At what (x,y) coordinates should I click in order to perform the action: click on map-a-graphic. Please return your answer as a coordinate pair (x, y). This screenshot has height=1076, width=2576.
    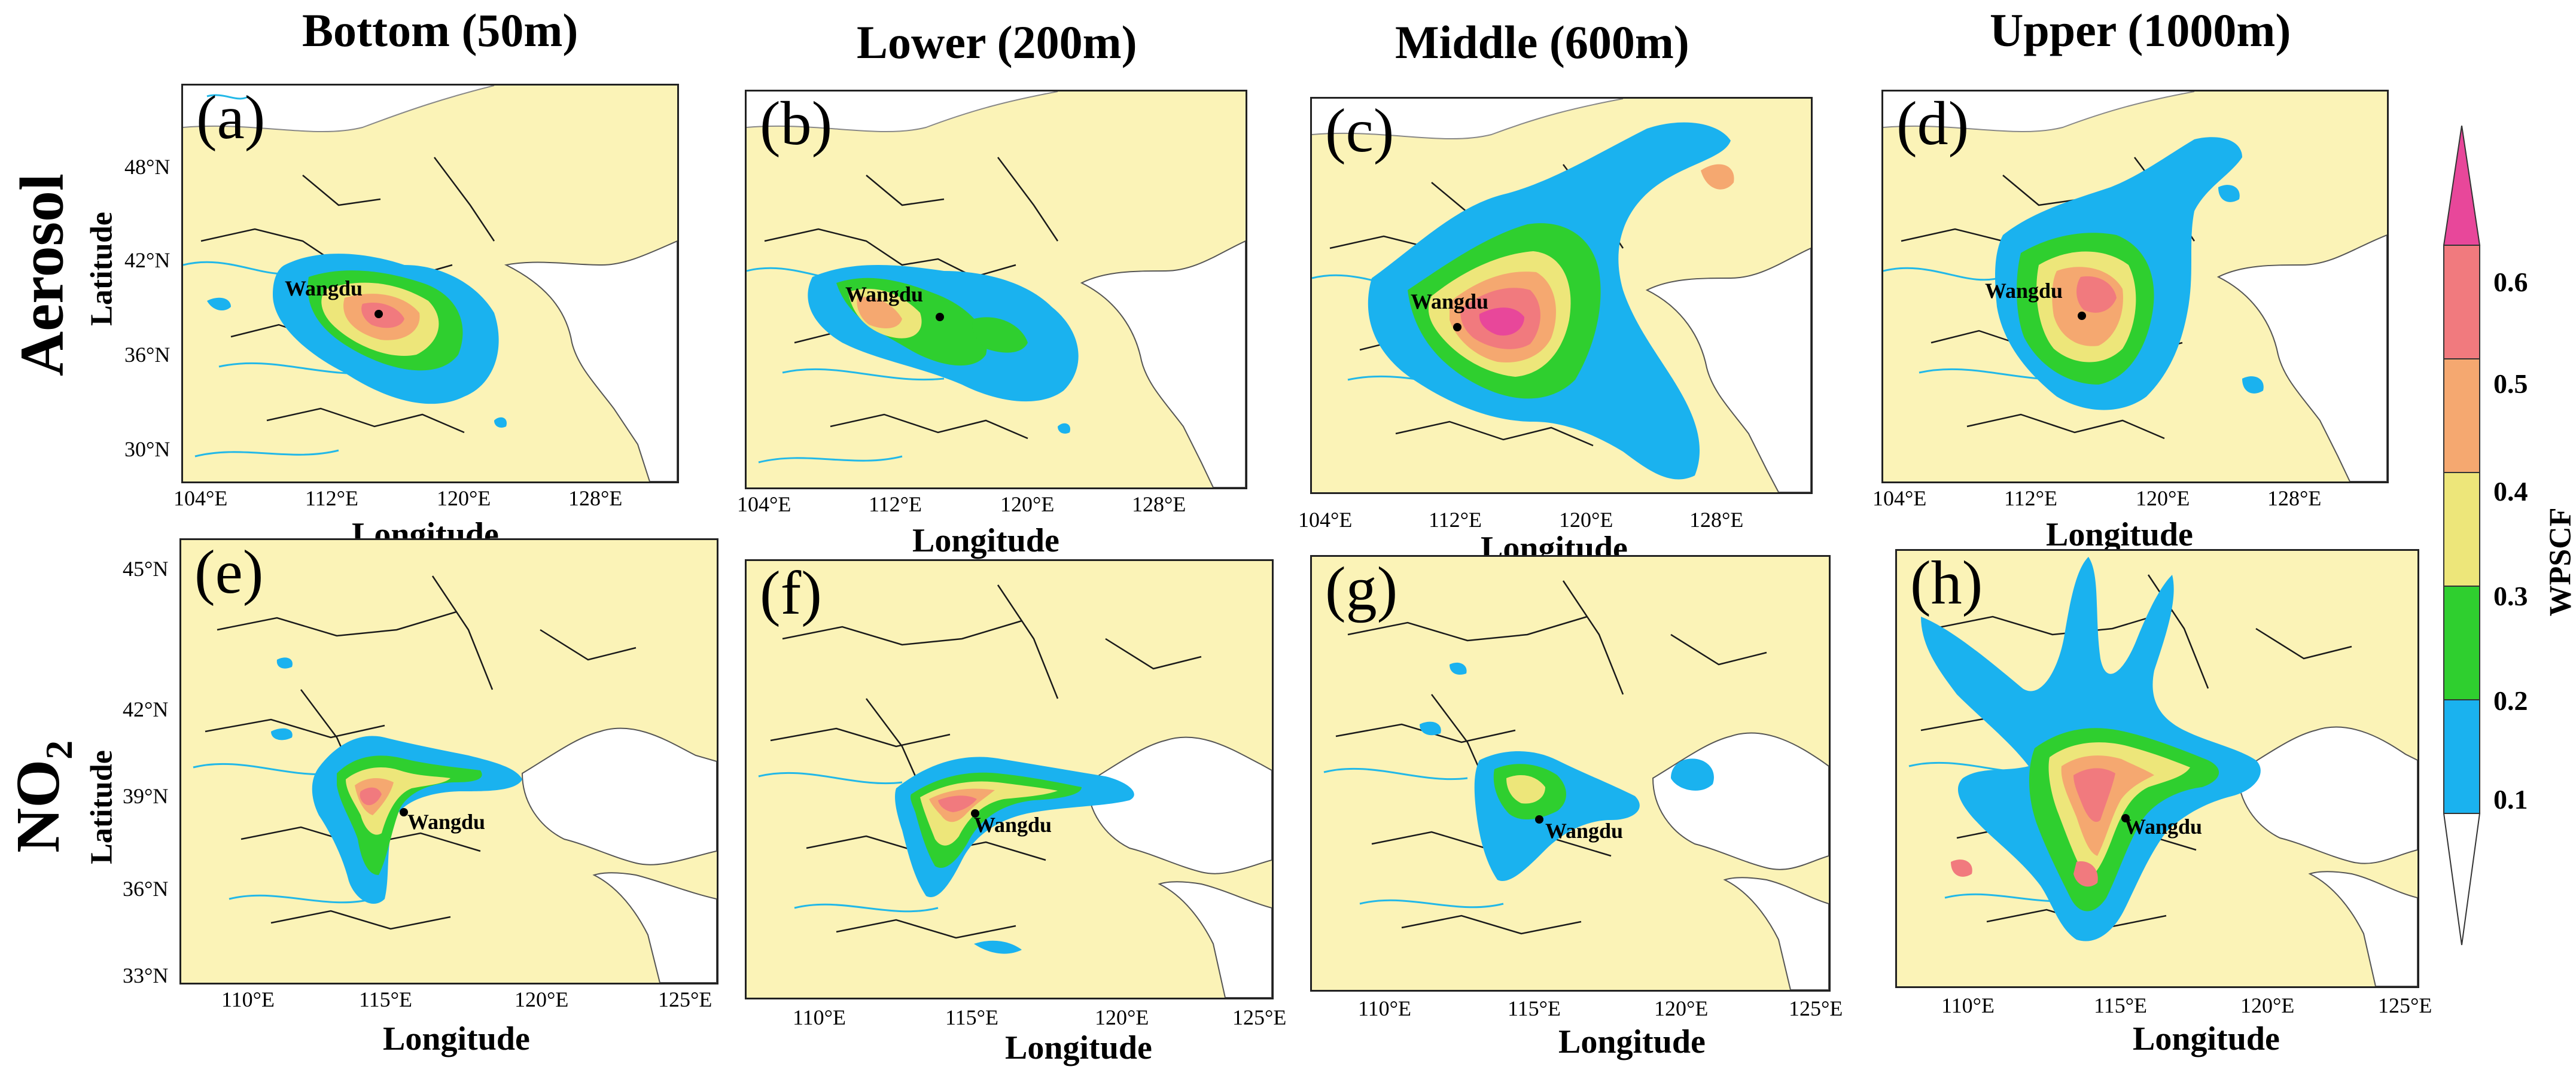
    Looking at the image, I should click on (430, 283).